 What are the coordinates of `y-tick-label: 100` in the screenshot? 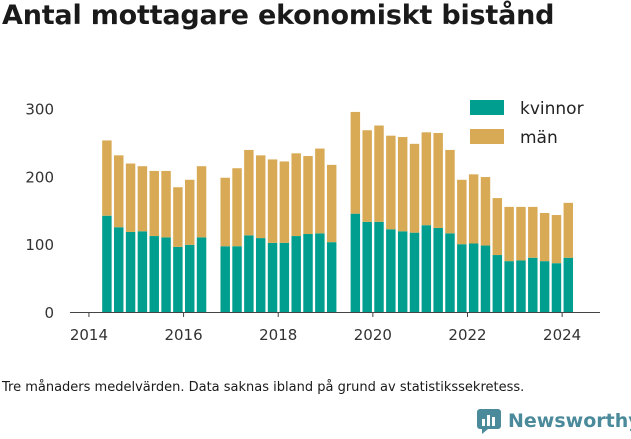 It's located at (39, 245).